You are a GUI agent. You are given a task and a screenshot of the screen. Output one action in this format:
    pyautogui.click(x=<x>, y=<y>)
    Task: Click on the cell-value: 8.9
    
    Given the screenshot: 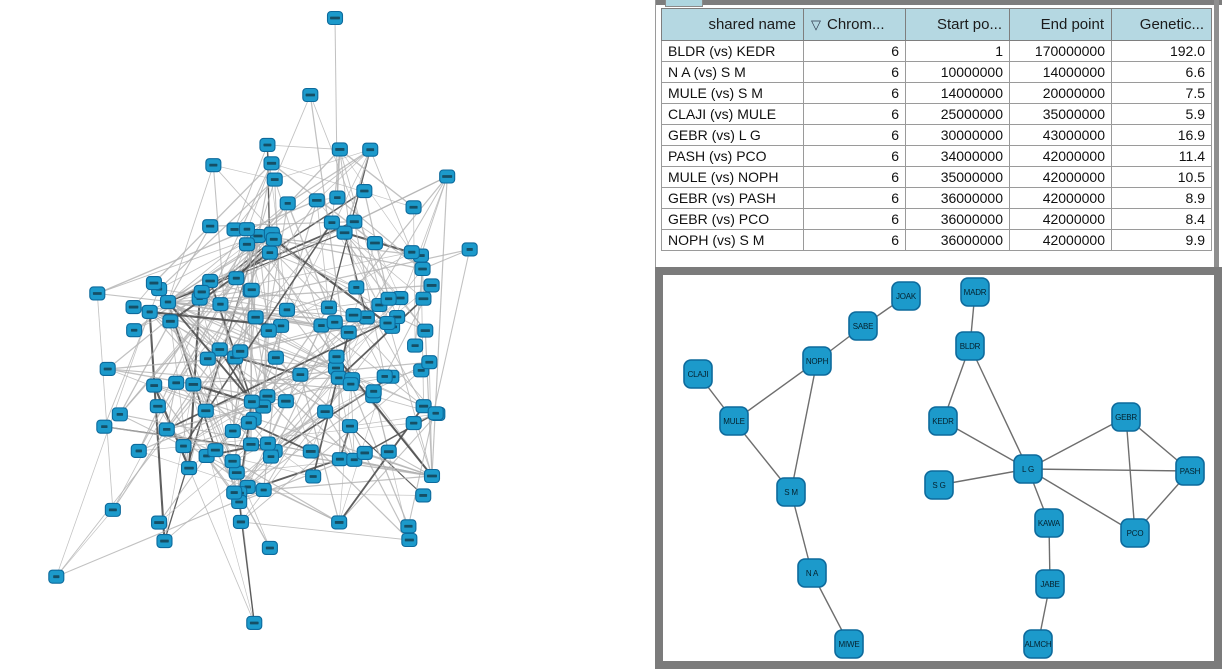 What is the action you would take?
    pyautogui.click(x=1161, y=198)
    